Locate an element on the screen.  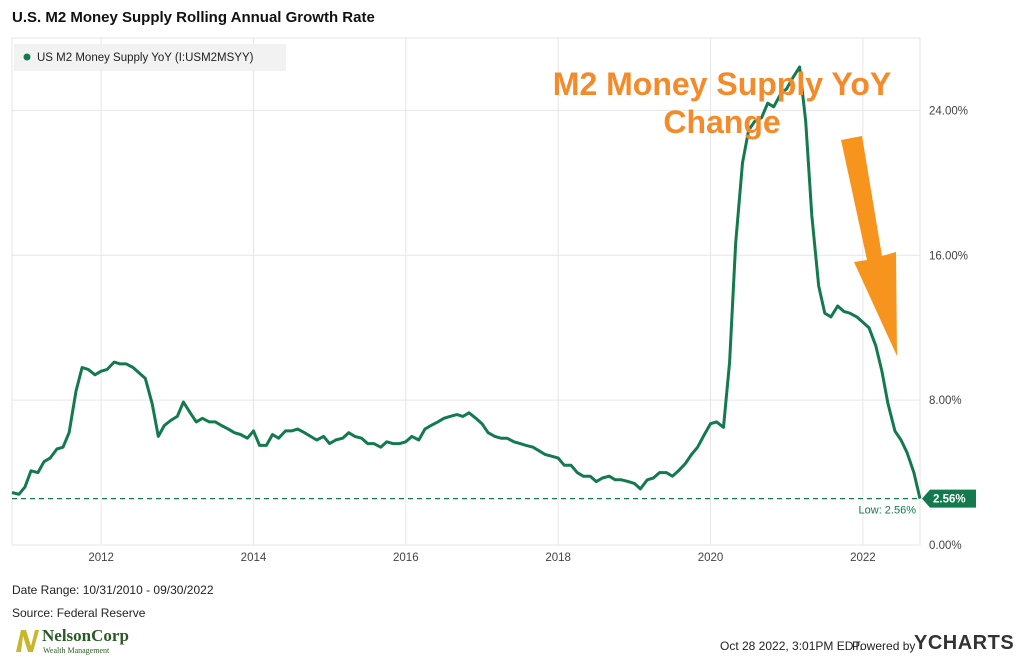
logo-subtitle: Wealth Management is located at coordinates (76, 650).